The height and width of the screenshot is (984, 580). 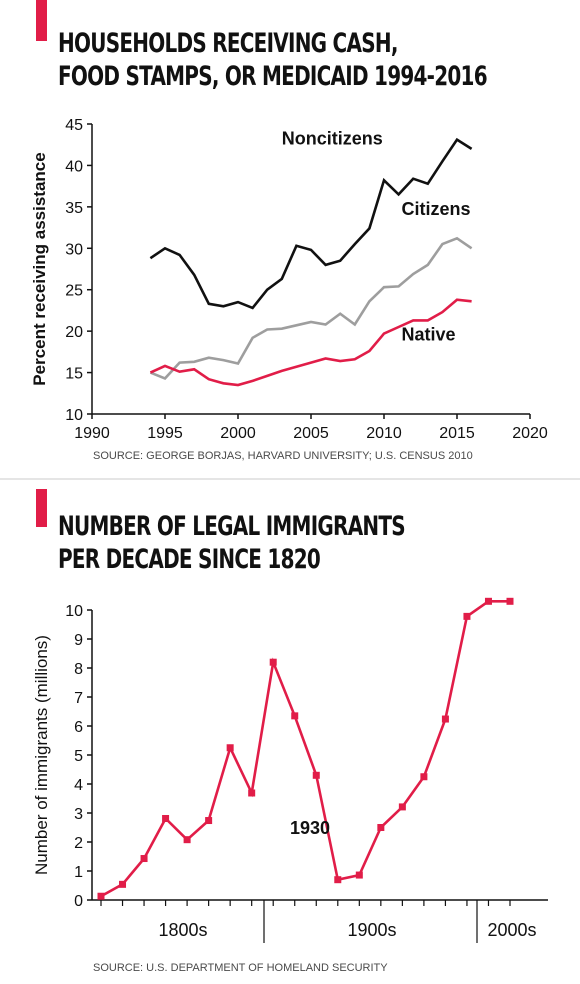 I want to click on chart-1-x-tick-label: 2015, so click(x=457, y=433).